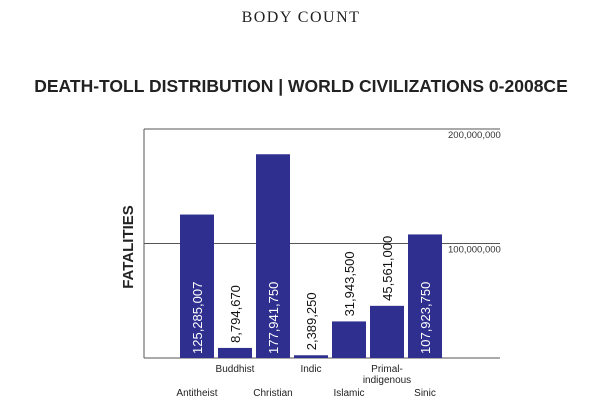 Image resolution: width=602 pixels, height=410 pixels. What do you see at coordinates (311, 321) in the screenshot?
I see `data-label: 2,389,250` at bounding box center [311, 321].